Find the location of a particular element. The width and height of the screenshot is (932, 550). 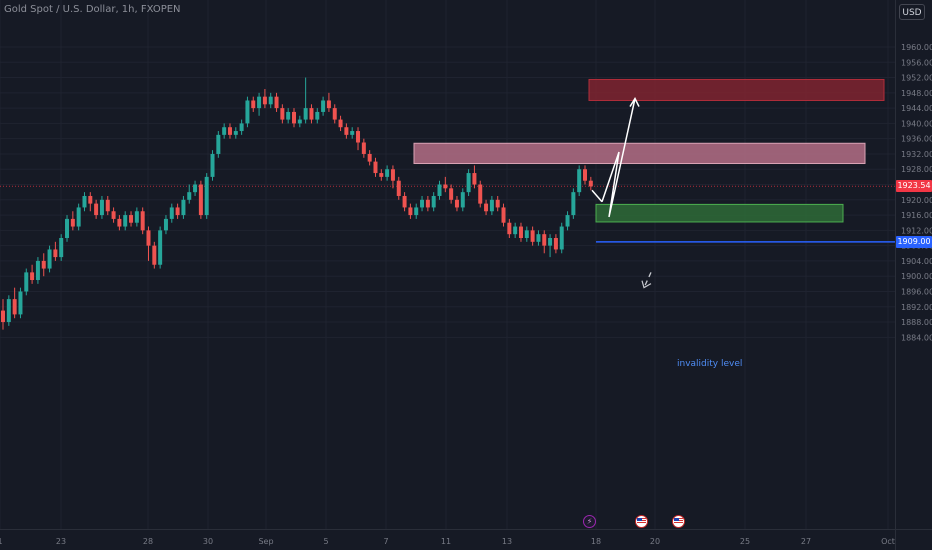

price-tick-label: 1900.00 is located at coordinates (916, 276).